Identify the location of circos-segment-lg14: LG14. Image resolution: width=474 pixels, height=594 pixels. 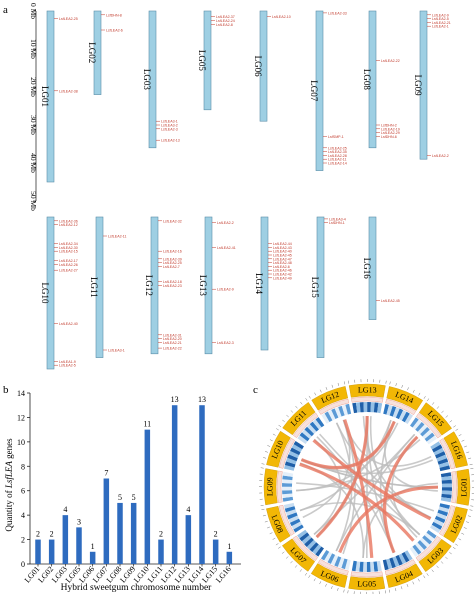
(405, 398).